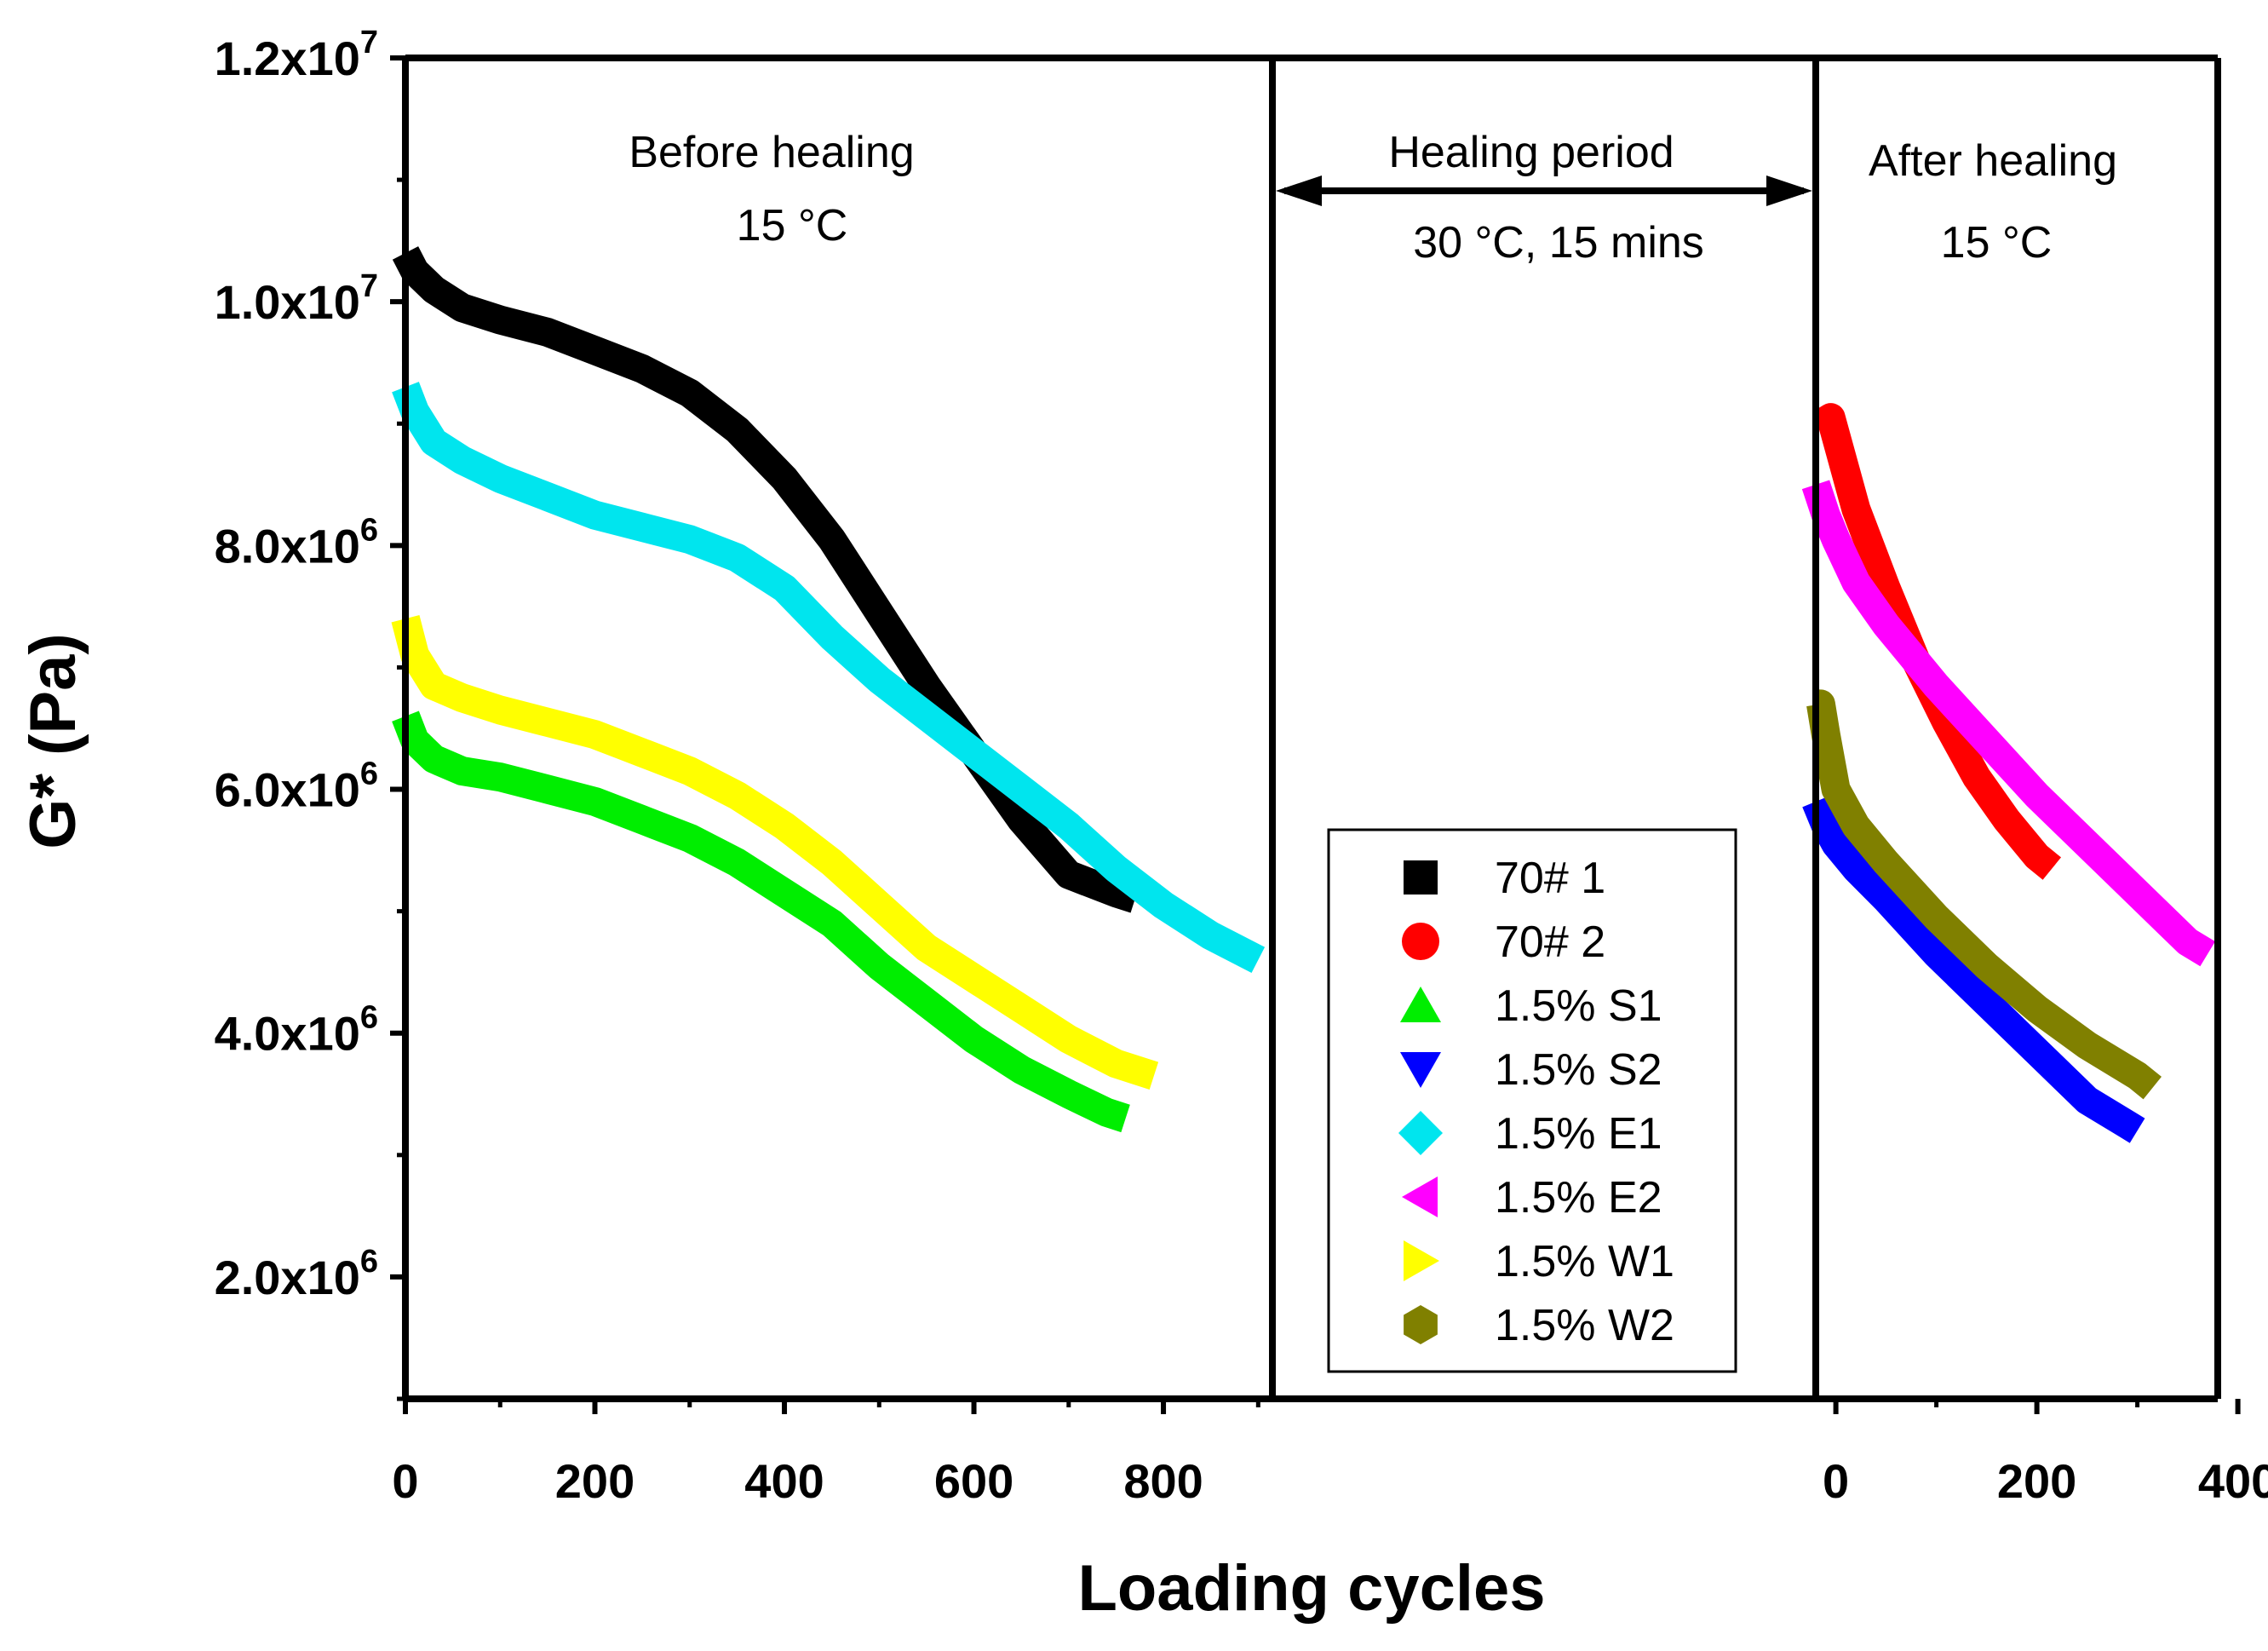 Image resolution: width=2268 pixels, height=1651 pixels. I want to click on legend-label-2: 1.5% S1, so click(1578, 1006).